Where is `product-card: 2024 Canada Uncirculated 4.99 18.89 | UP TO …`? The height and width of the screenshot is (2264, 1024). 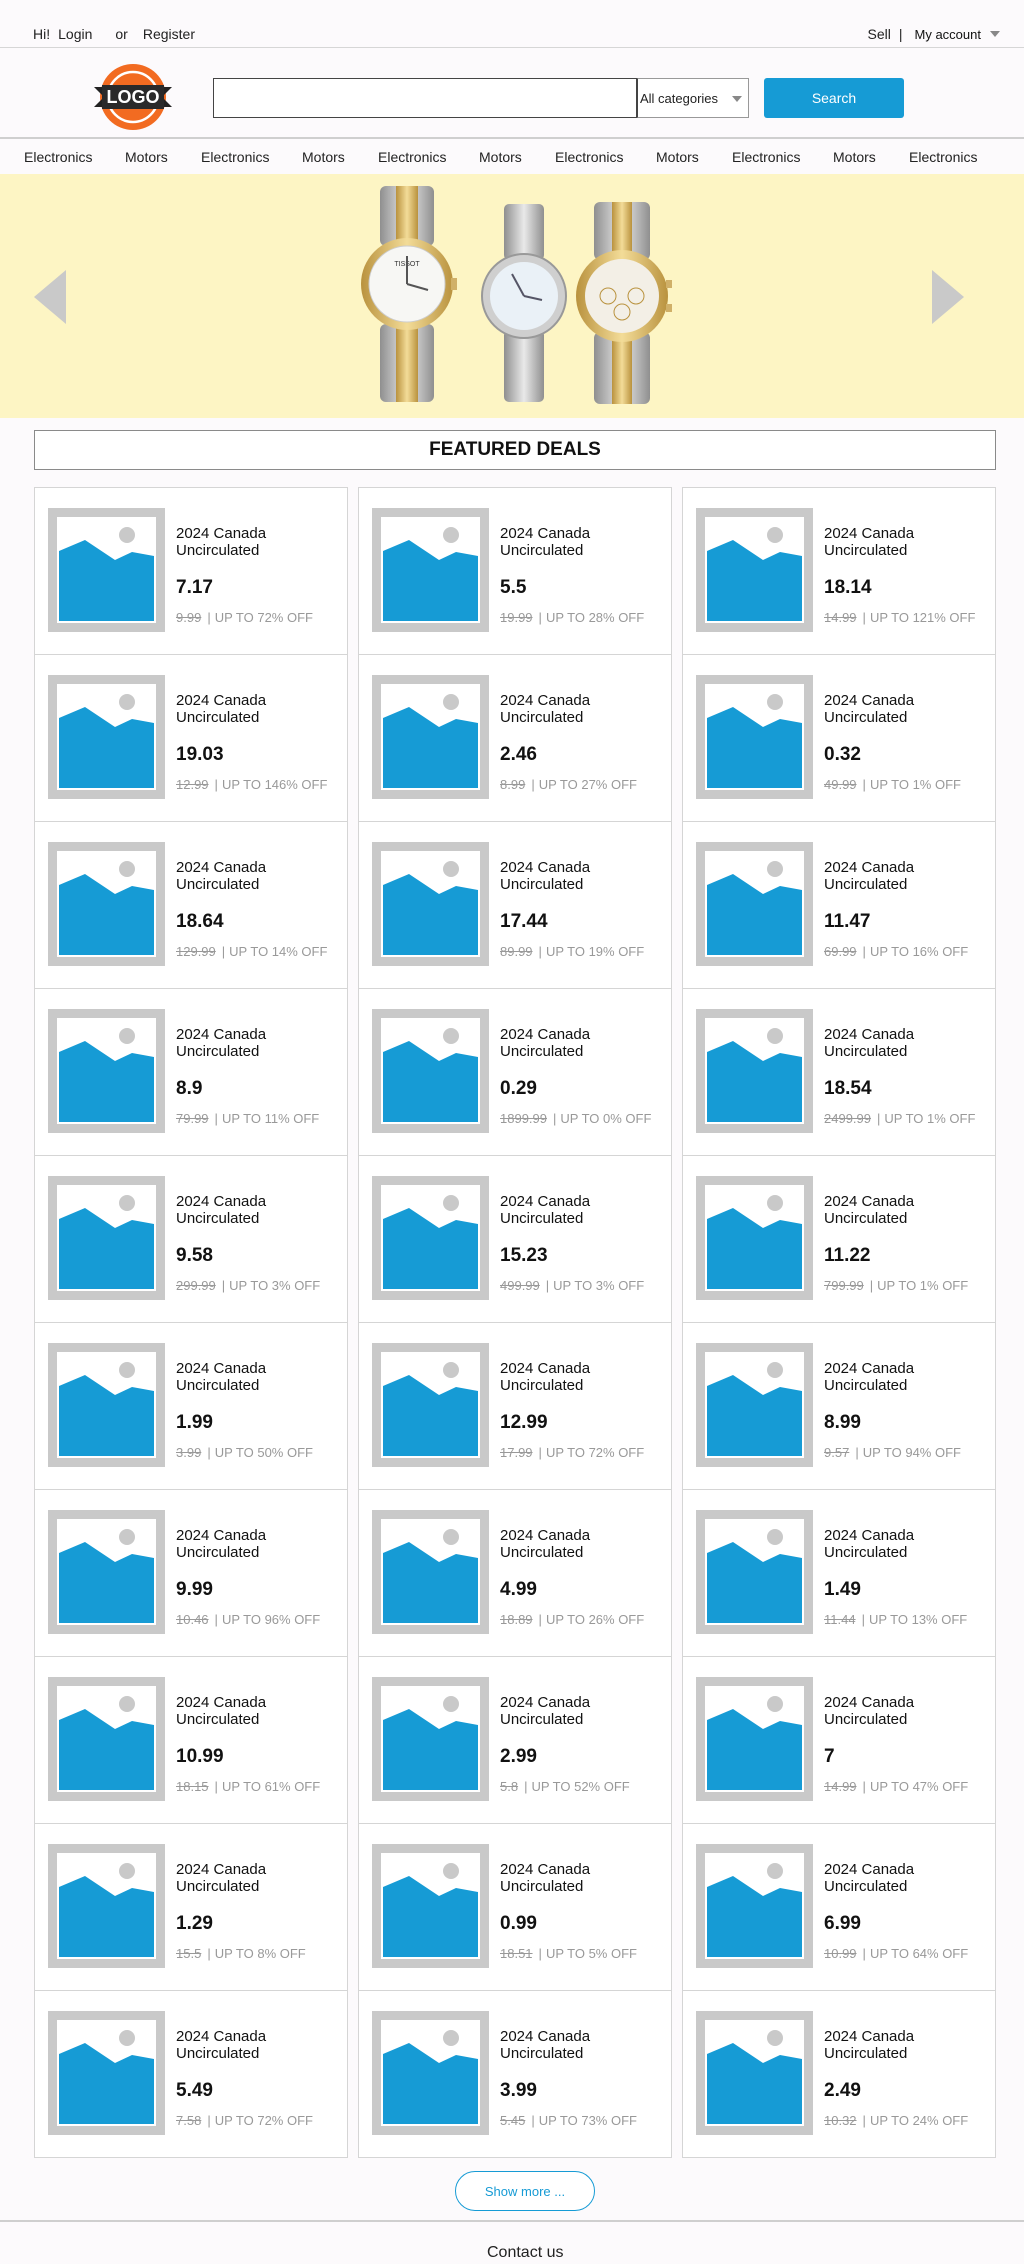
product-card: 2024 Canada Uncirculated 4.99 18.89 | UP TO … is located at coordinates (515, 1573).